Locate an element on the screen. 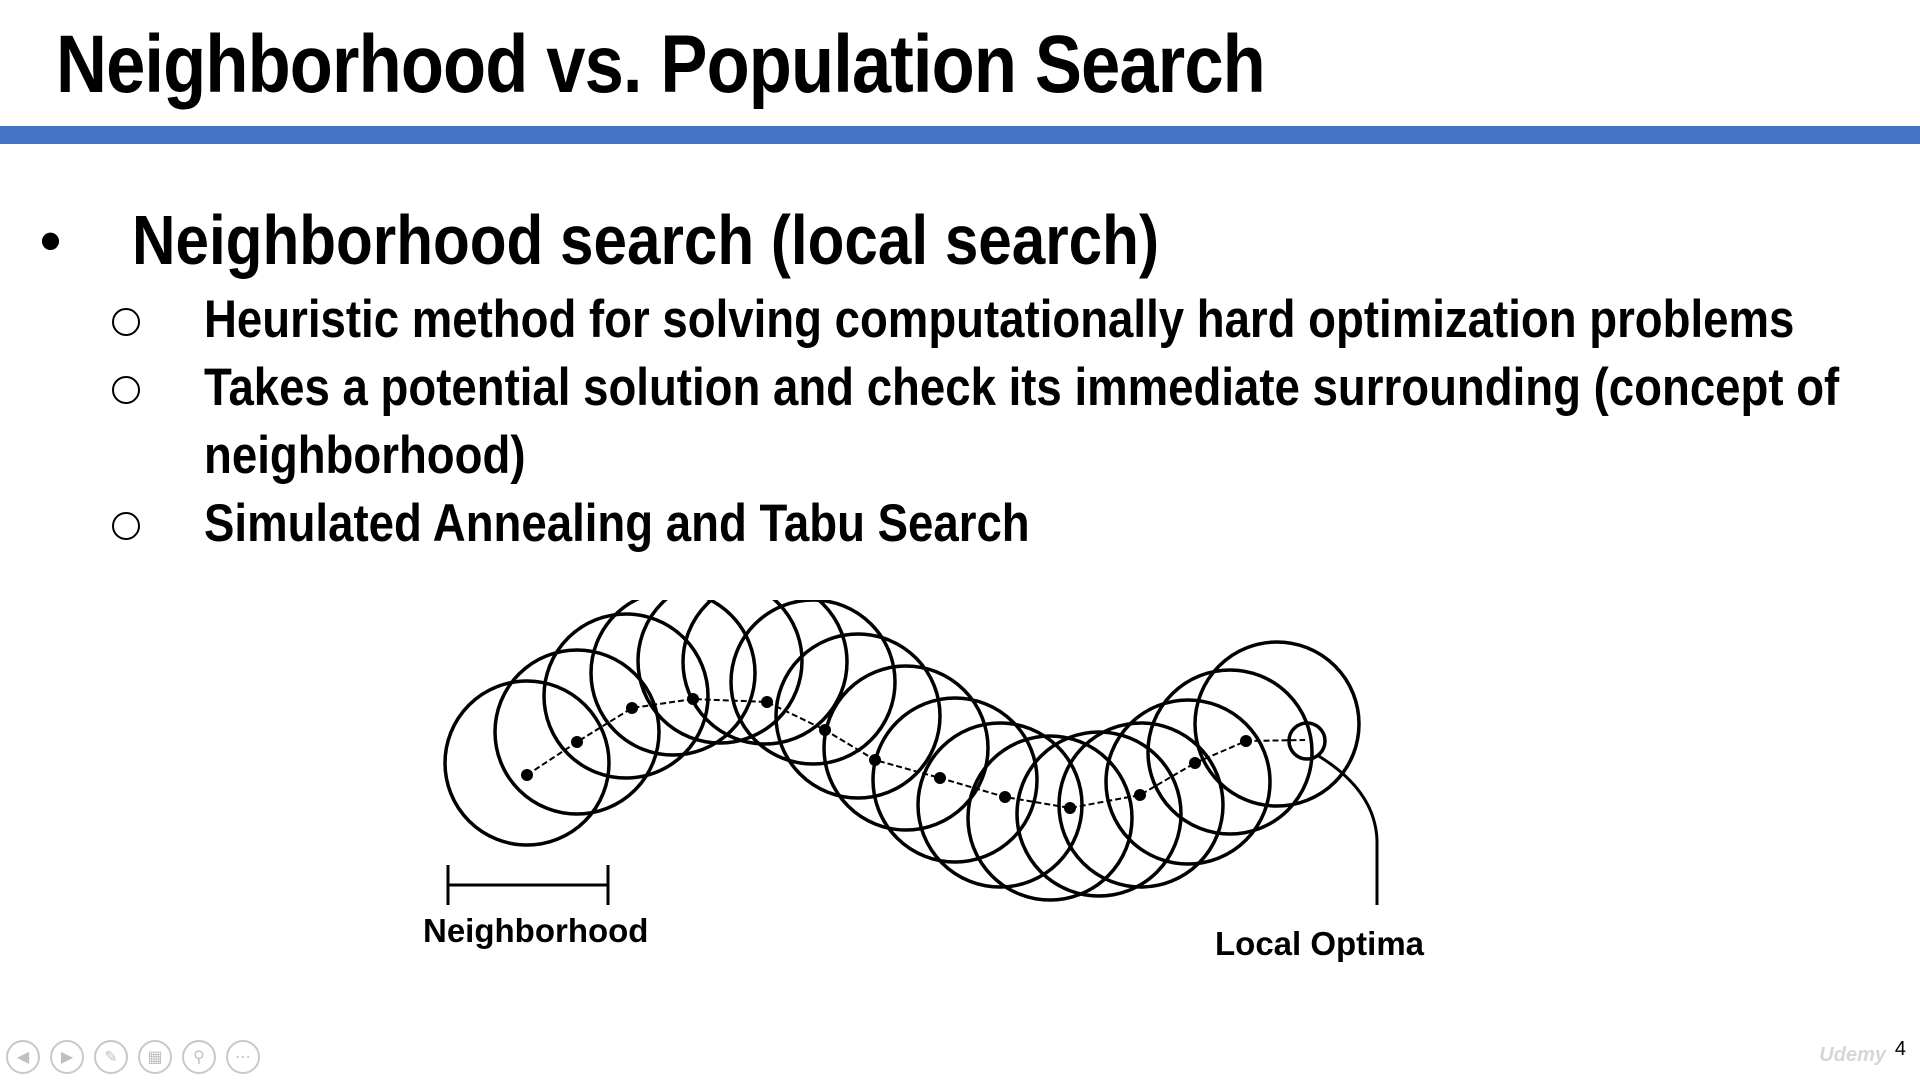 This screenshot has width=1920, height=1080. search-path is located at coordinates (913, 753).